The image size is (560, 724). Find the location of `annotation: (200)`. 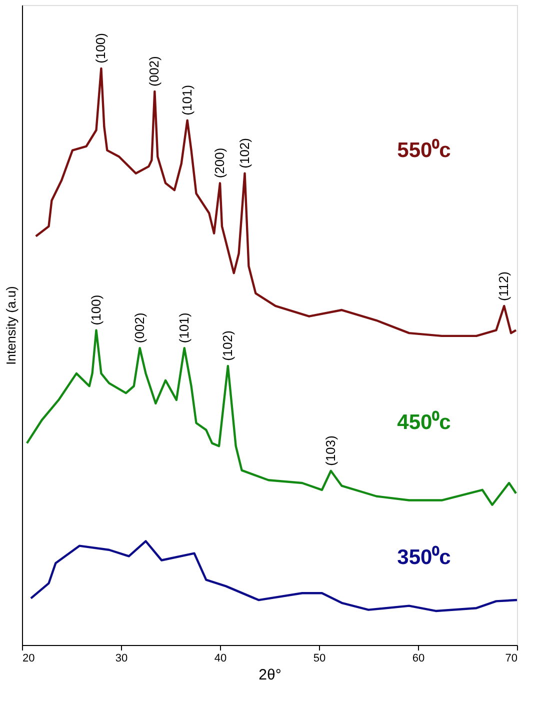

annotation: (200) is located at coordinates (219, 163).